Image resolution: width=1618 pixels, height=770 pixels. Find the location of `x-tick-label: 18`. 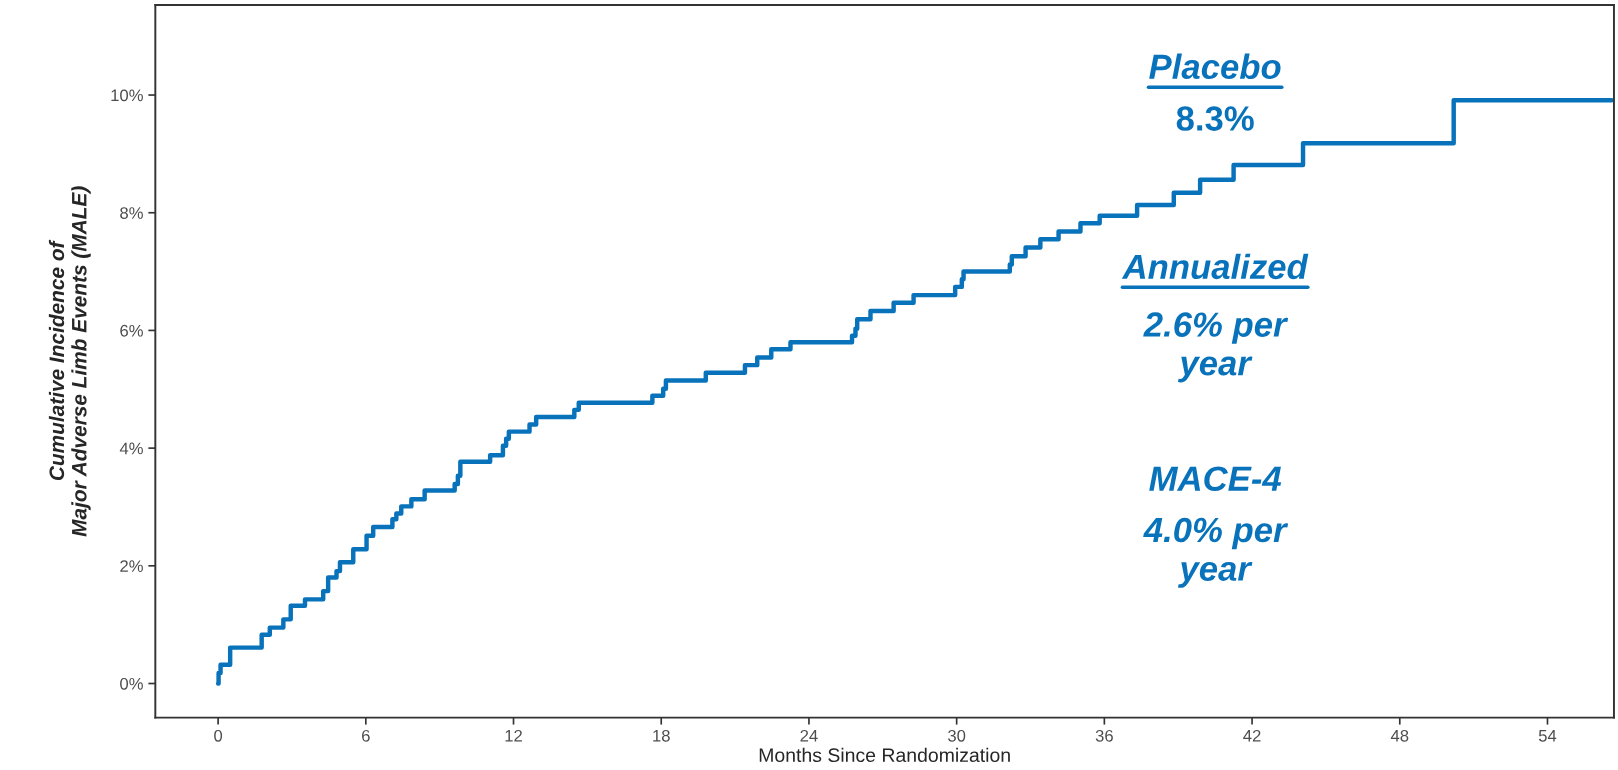

x-tick-label: 18 is located at coordinates (661, 735).